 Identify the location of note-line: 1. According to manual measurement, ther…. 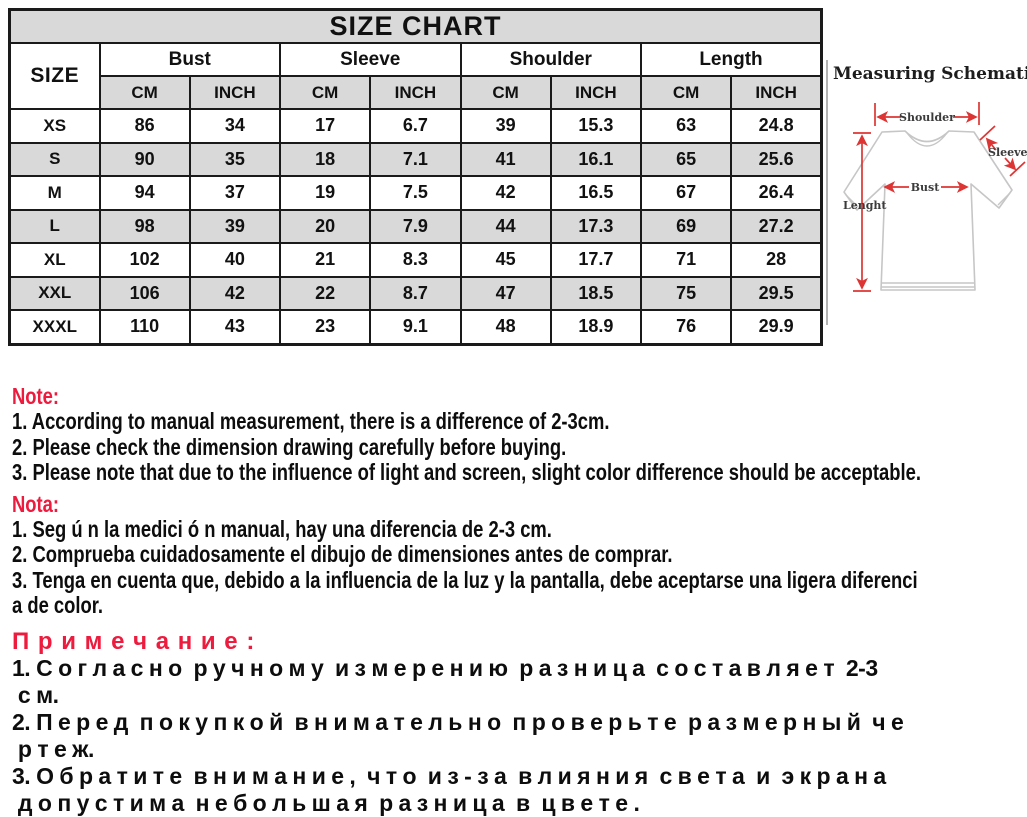
(311, 421).